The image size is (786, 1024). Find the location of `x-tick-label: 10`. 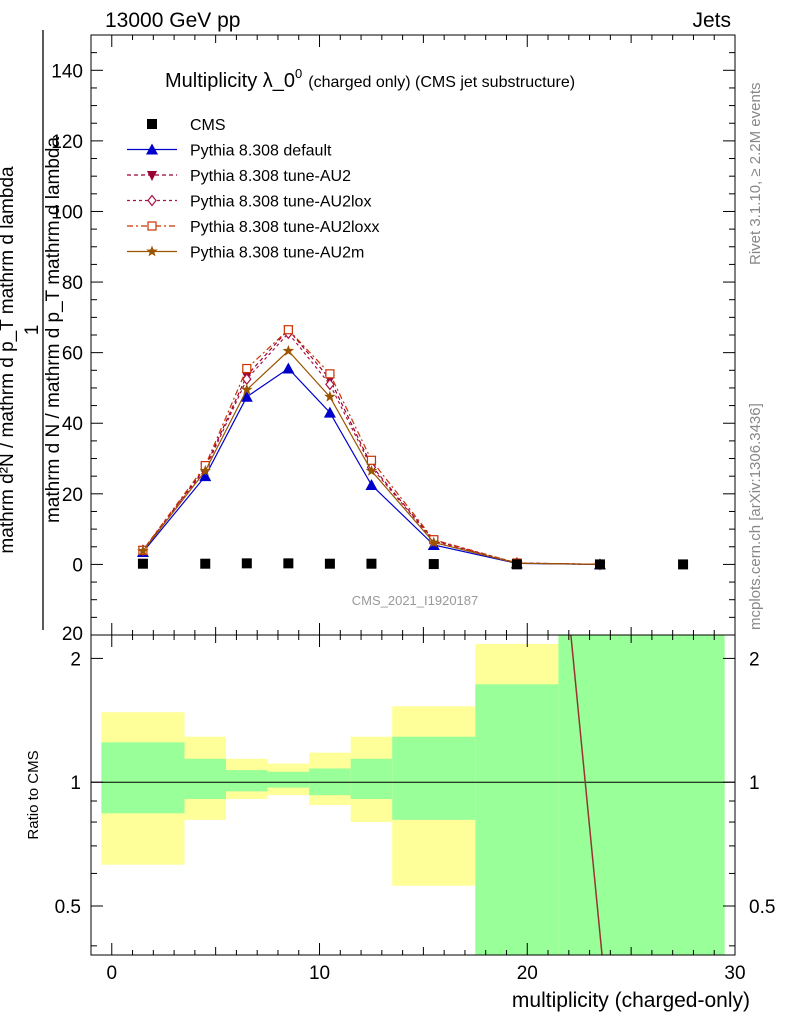

x-tick-label: 10 is located at coordinates (319, 973).